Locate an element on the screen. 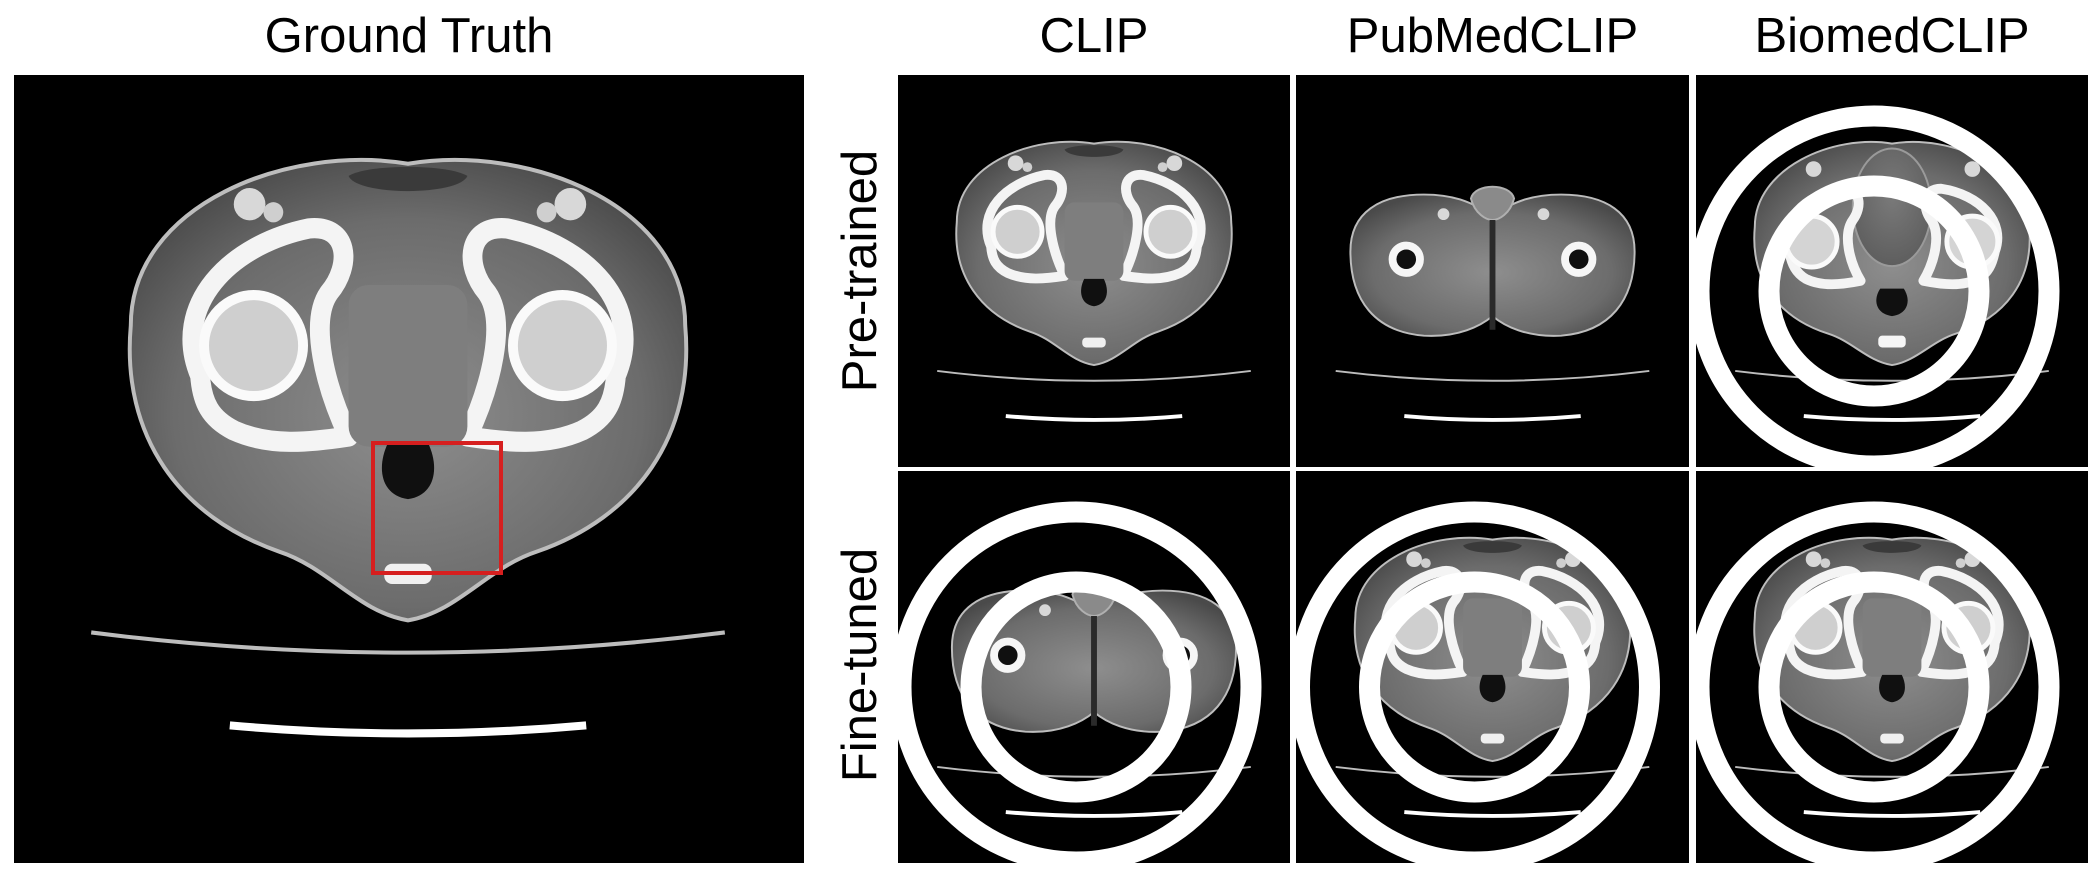  column-title-biomedclip: BiomedCLIP is located at coordinates (1892, 36).